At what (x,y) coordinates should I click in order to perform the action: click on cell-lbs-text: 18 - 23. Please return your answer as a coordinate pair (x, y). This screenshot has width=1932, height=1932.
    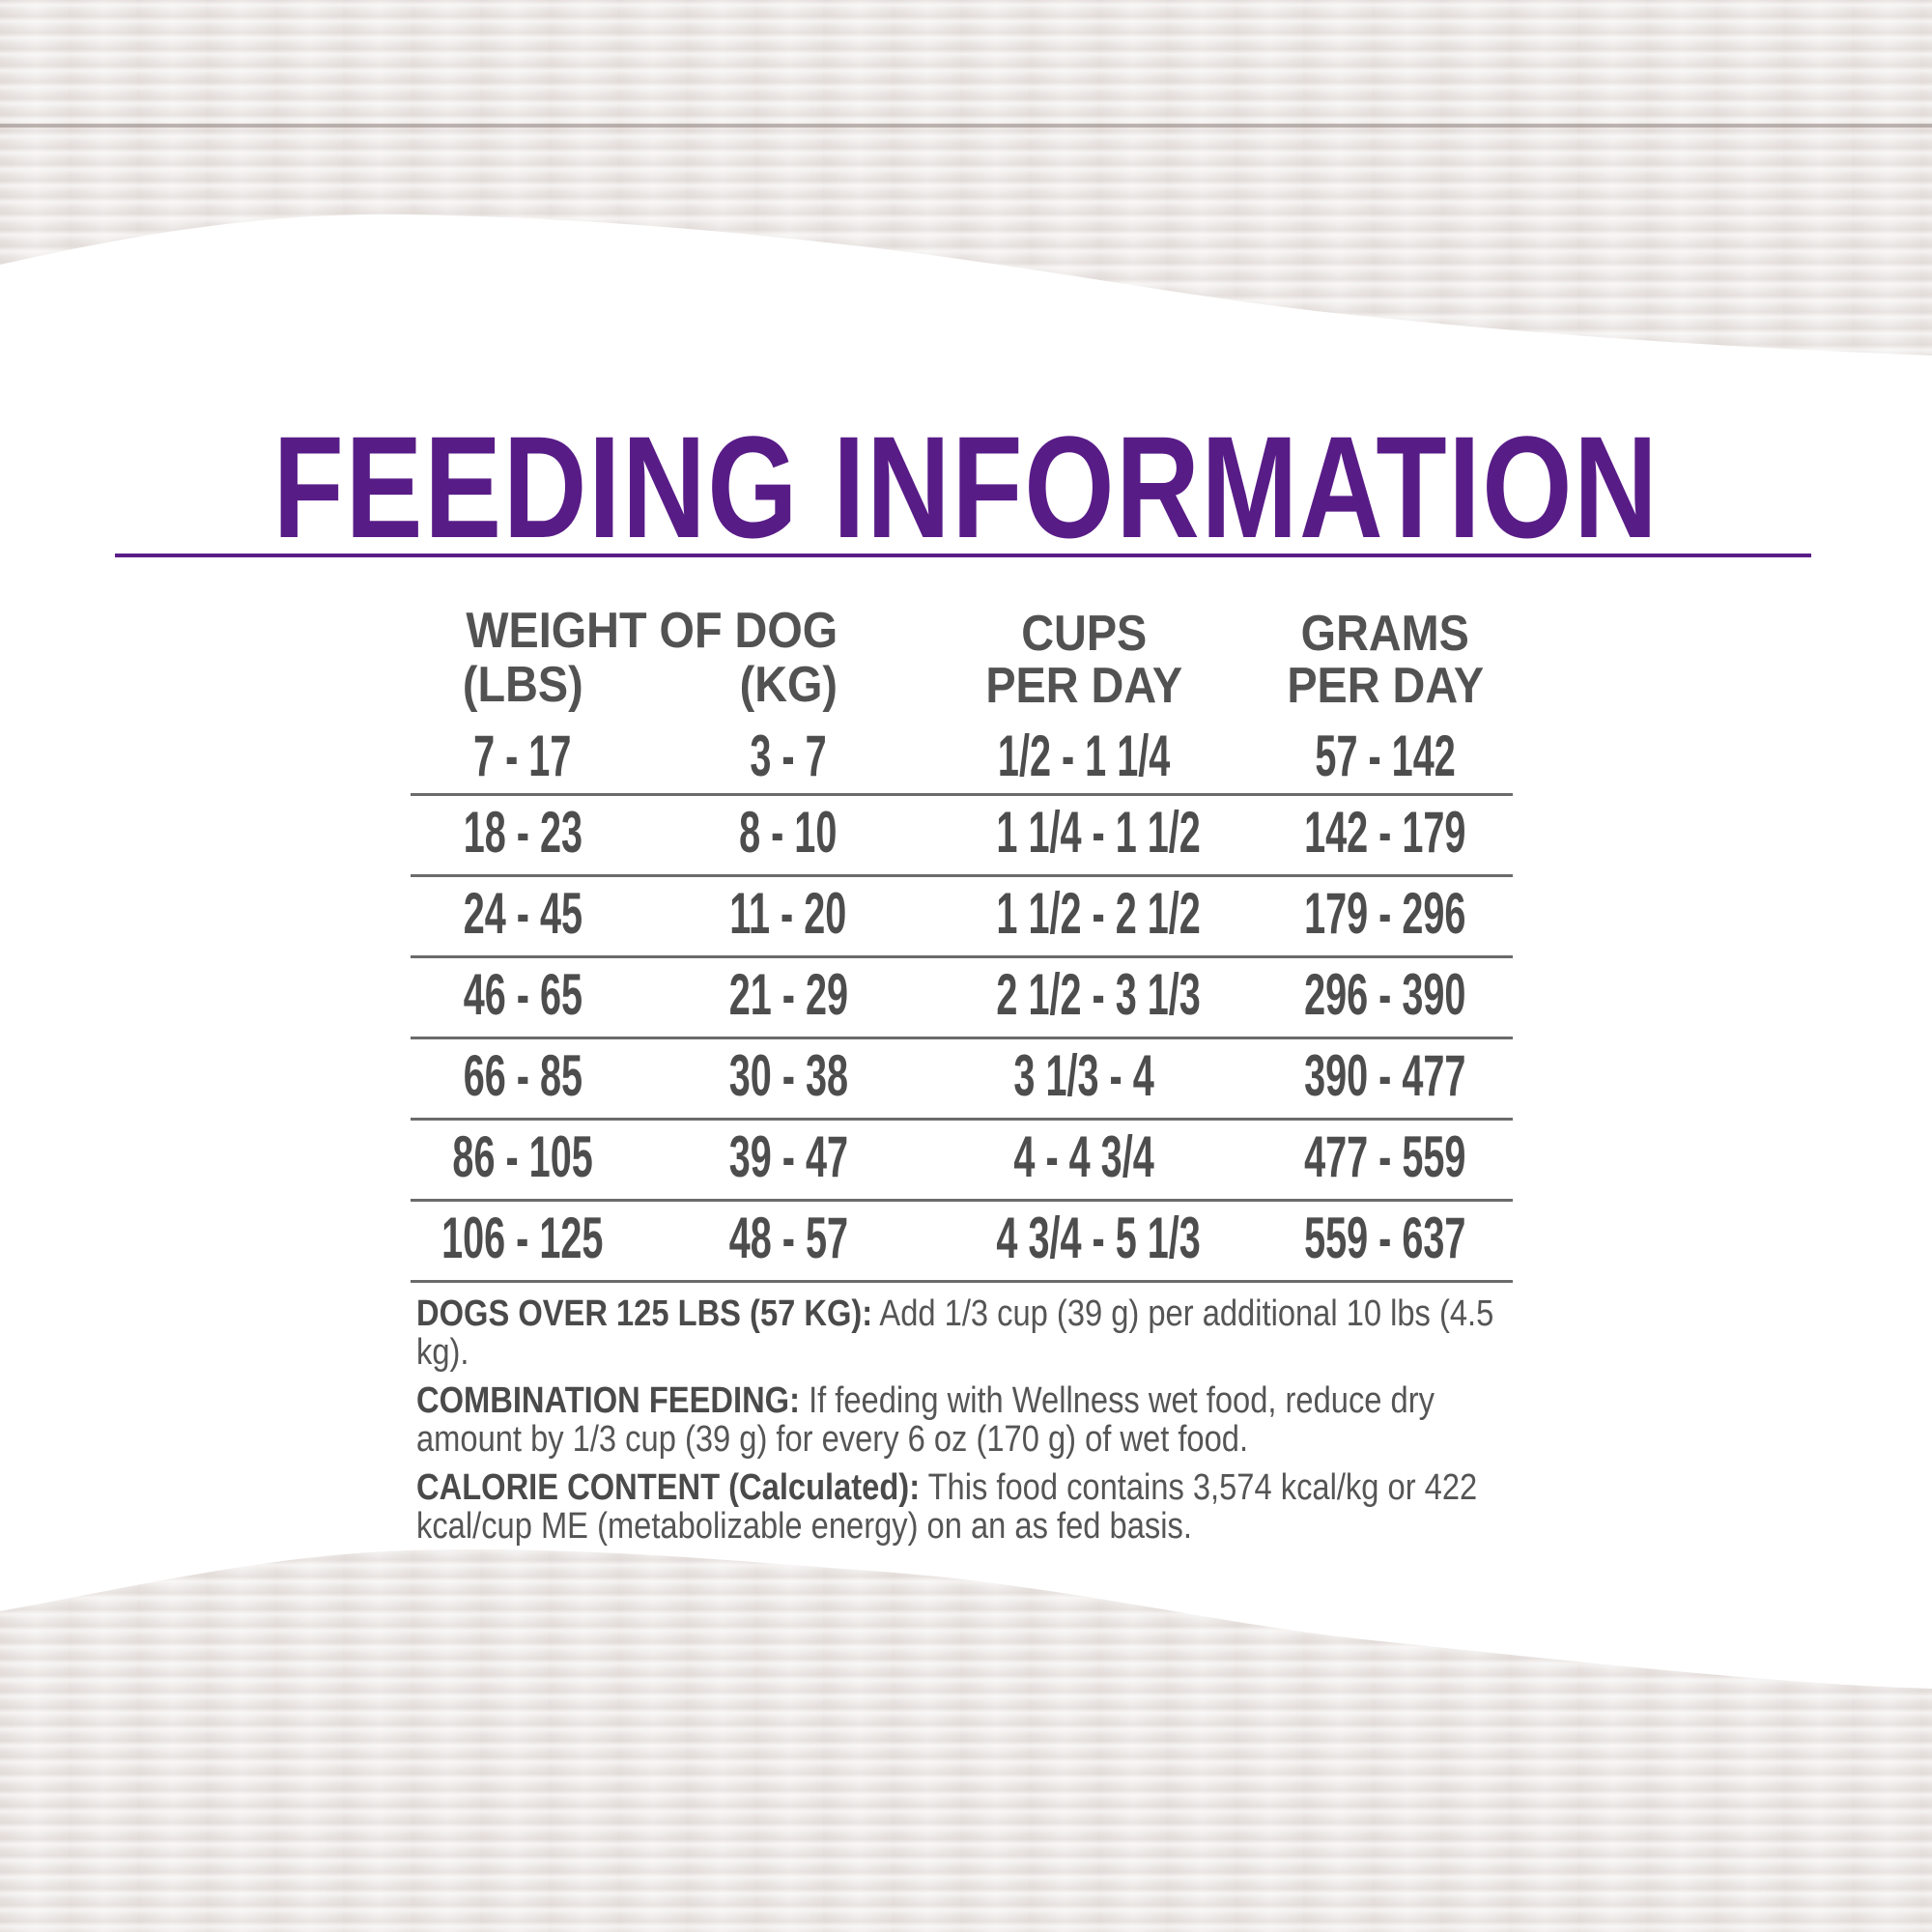
    Looking at the image, I should click on (522, 832).